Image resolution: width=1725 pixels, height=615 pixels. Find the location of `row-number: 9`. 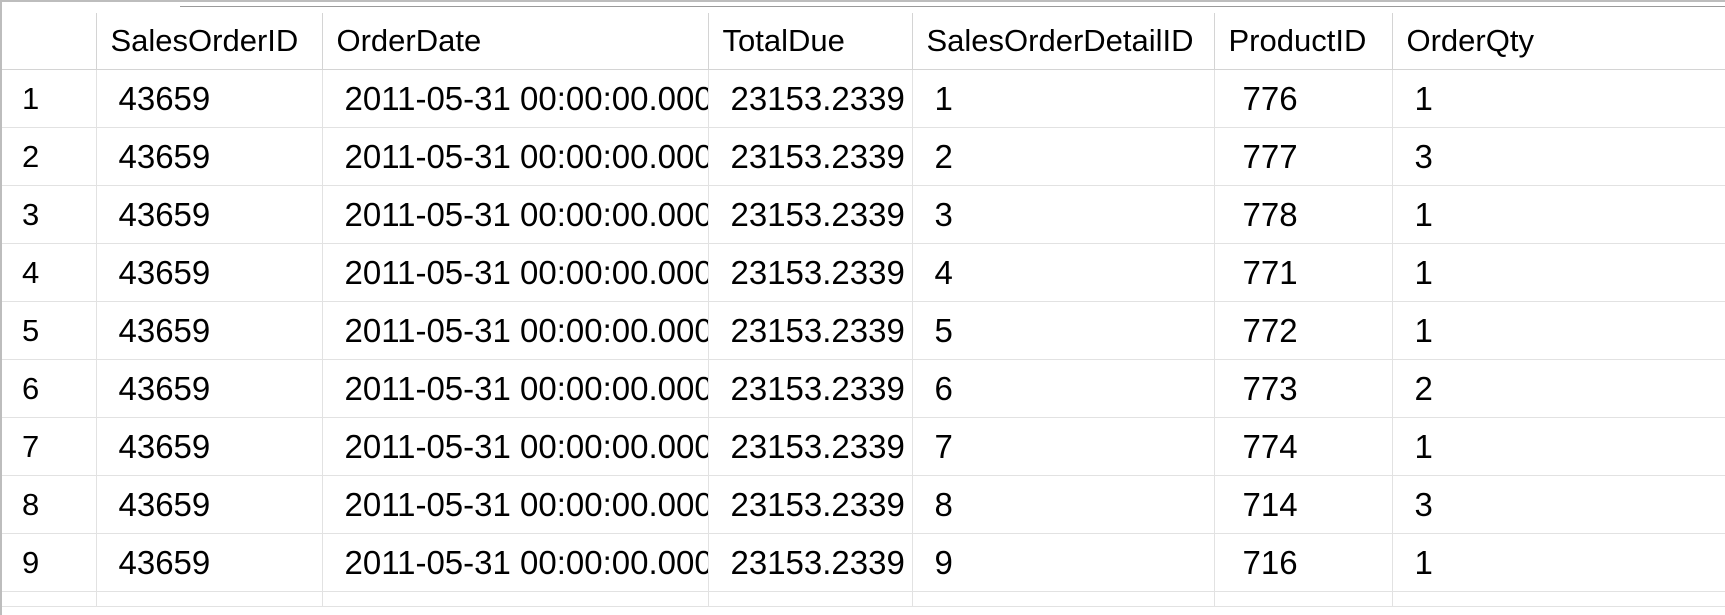

row-number: 9 is located at coordinates (49, 562).